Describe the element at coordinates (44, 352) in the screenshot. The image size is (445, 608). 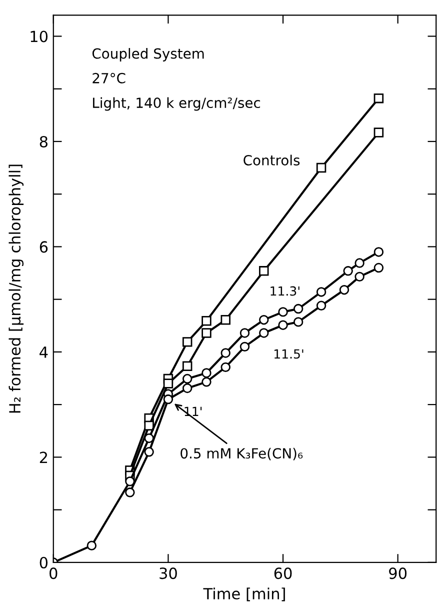
I see `y-tick-label: 4` at that location.